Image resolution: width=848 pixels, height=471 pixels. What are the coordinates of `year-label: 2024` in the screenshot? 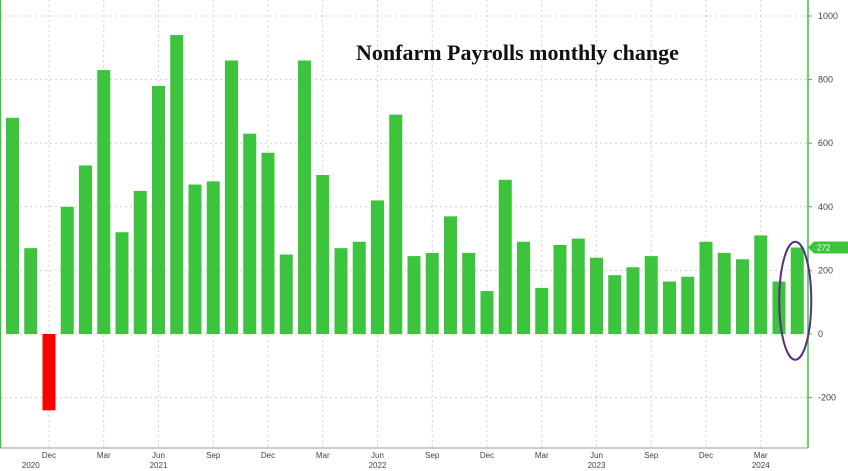 It's located at (761, 465).